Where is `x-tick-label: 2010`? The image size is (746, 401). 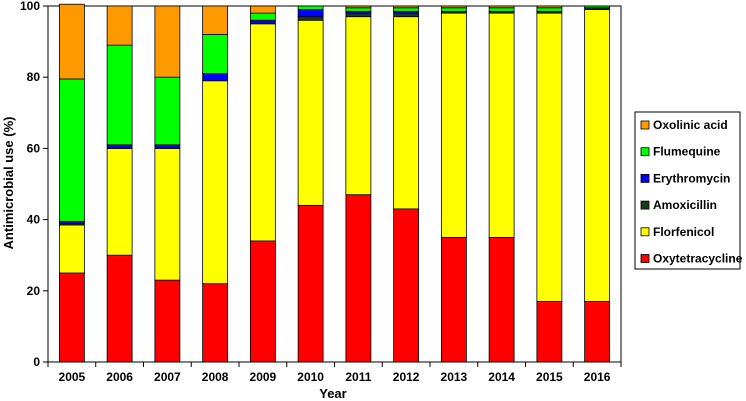 x-tick-label: 2010 is located at coordinates (310, 377).